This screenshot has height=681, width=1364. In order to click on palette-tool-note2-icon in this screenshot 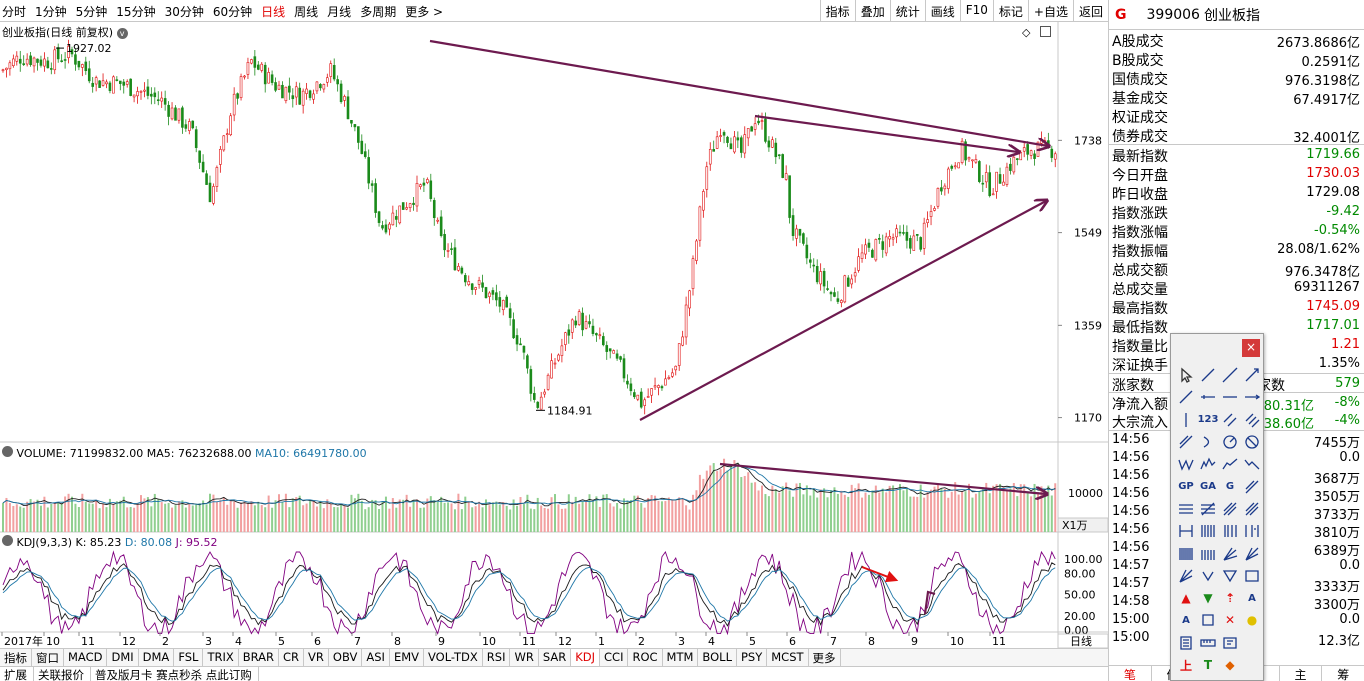, I will do `click(1230, 643)`.